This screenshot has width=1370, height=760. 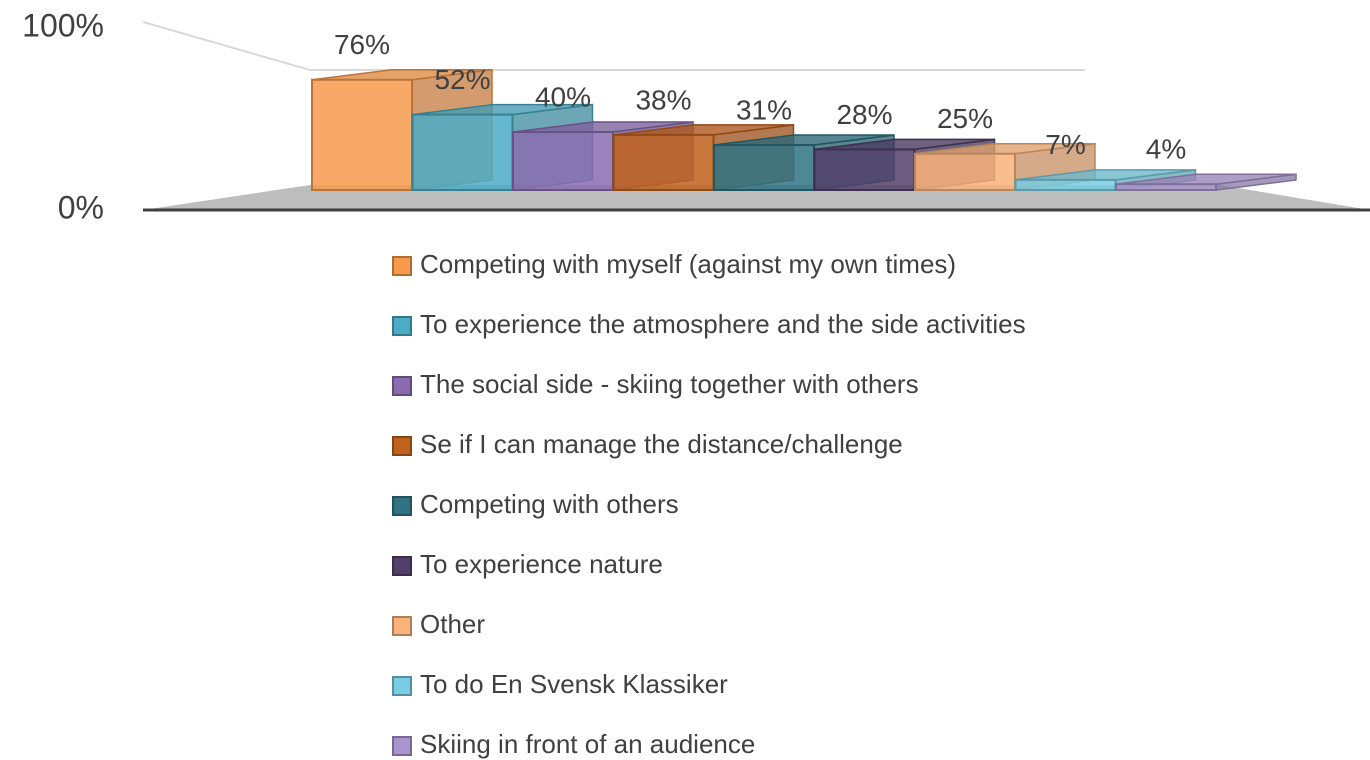 I want to click on data-label: 4%, so click(x=1166, y=149).